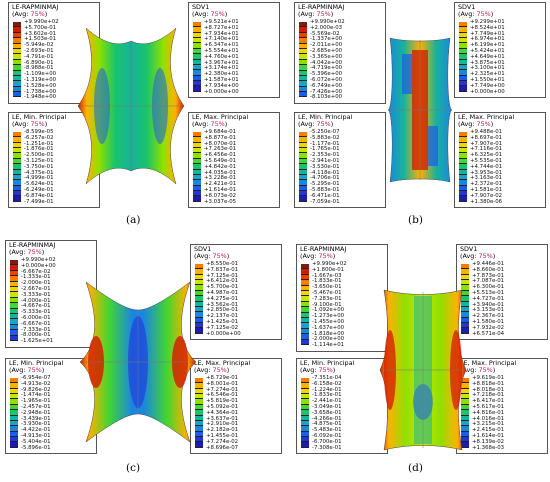  What do you see at coordinates (36, 430) in the screenshot?
I see `legend-value: -4.422e-01` at bounding box center [36, 430].